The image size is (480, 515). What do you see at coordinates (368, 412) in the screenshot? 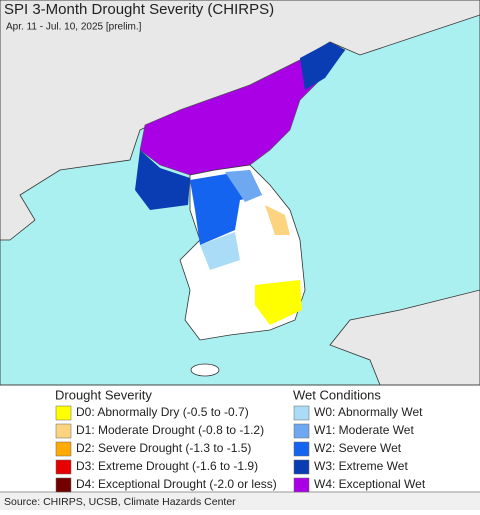
I see `legend-label: W0: Abnormally Wet` at bounding box center [368, 412].